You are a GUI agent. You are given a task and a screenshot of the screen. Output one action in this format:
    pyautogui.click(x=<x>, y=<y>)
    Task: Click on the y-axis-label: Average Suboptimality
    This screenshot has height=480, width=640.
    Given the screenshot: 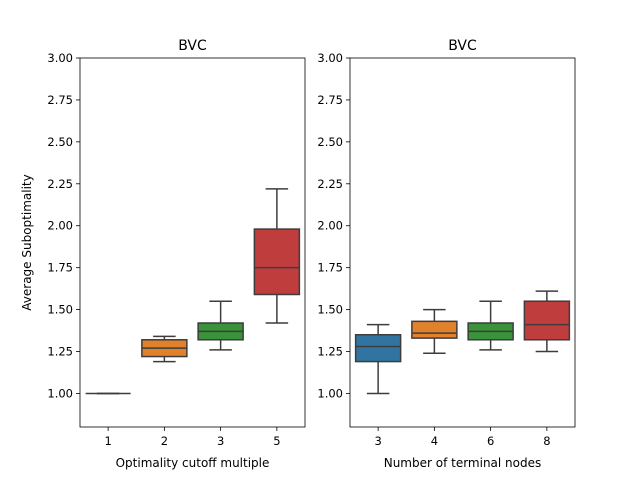 What is the action you would take?
    pyautogui.click(x=27, y=242)
    